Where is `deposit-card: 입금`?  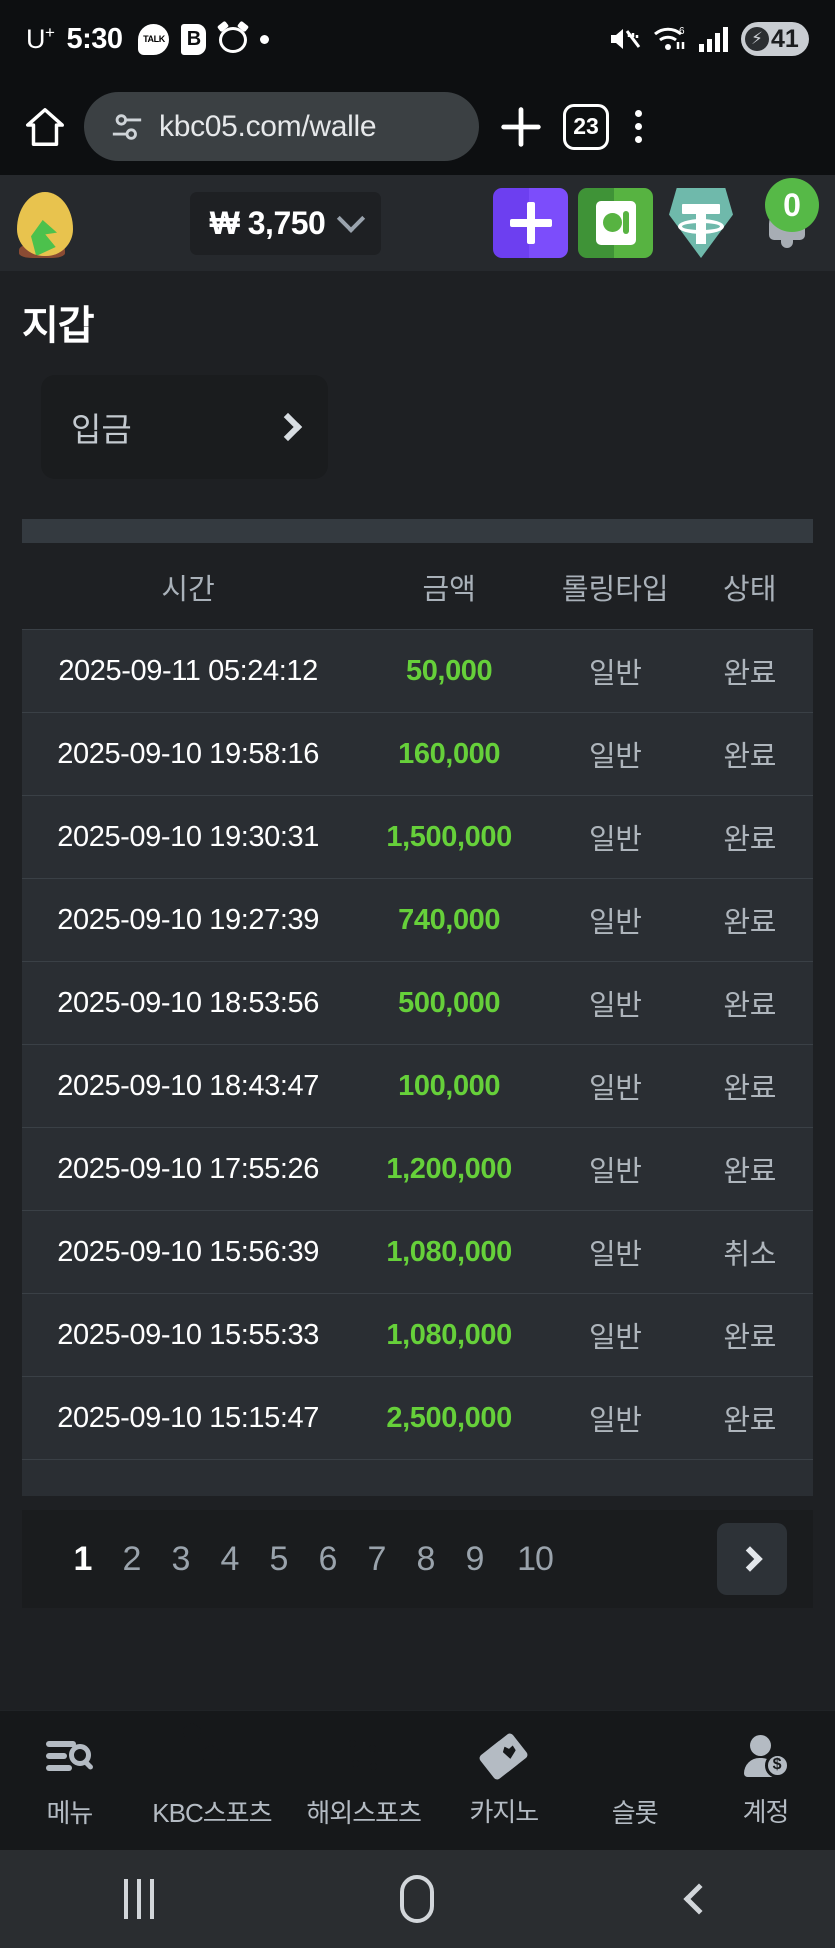 deposit-card: 입금 is located at coordinates (184, 427).